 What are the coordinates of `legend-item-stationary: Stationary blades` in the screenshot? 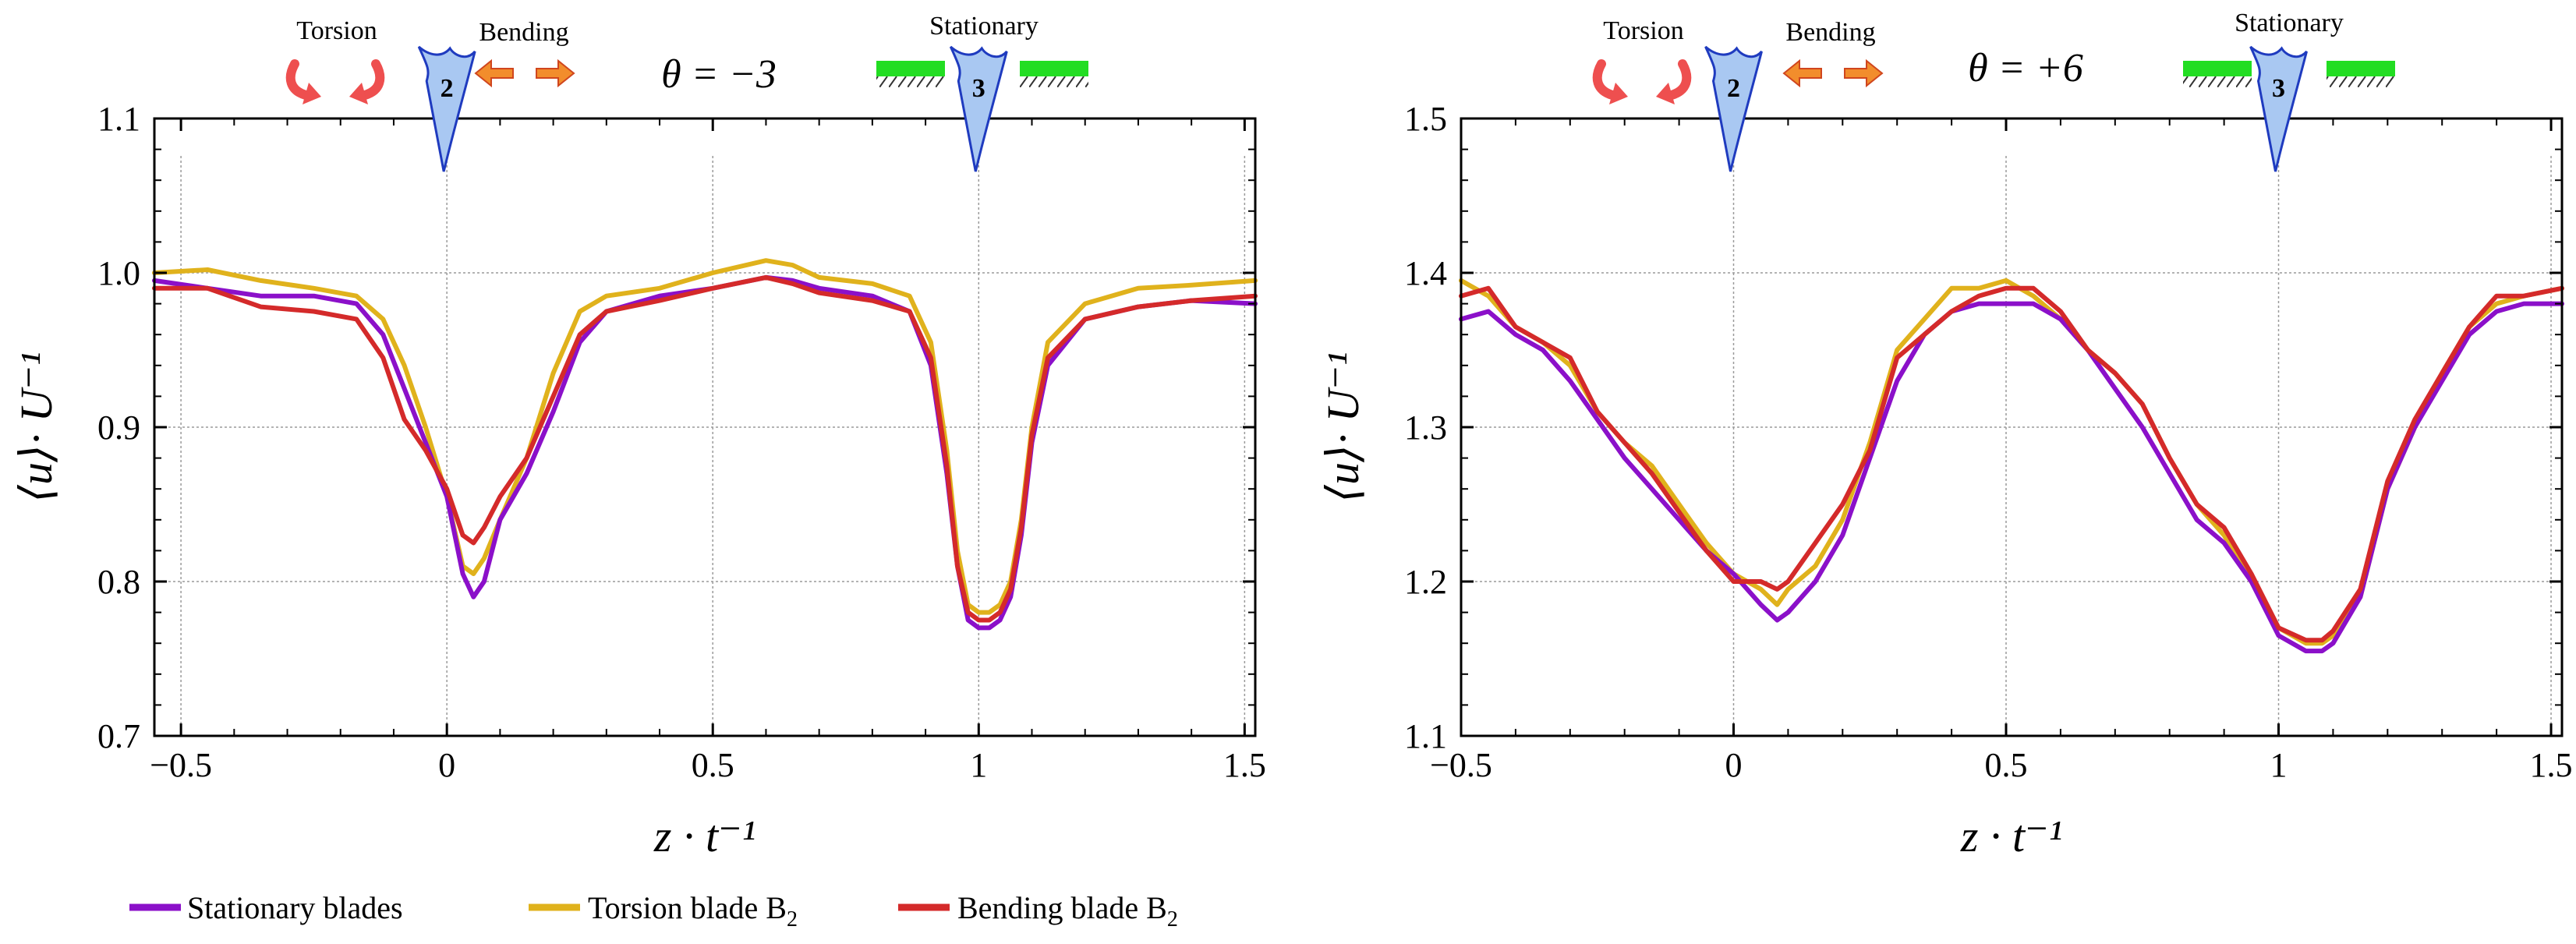 It's located at (266, 907).